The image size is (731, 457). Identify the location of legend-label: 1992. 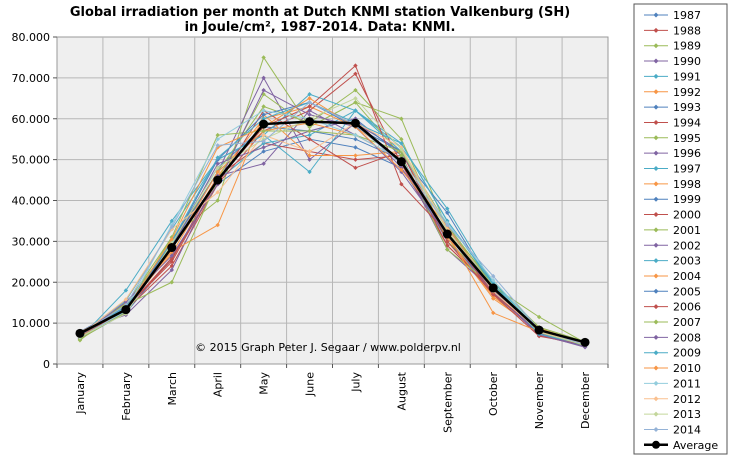
(687, 92).